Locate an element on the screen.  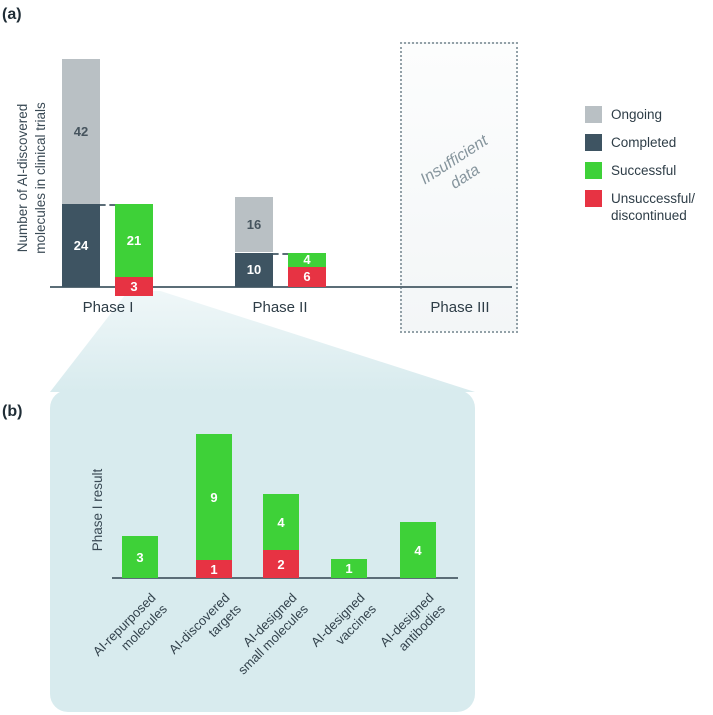
bar-ongoing: 16 is located at coordinates (254, 225).